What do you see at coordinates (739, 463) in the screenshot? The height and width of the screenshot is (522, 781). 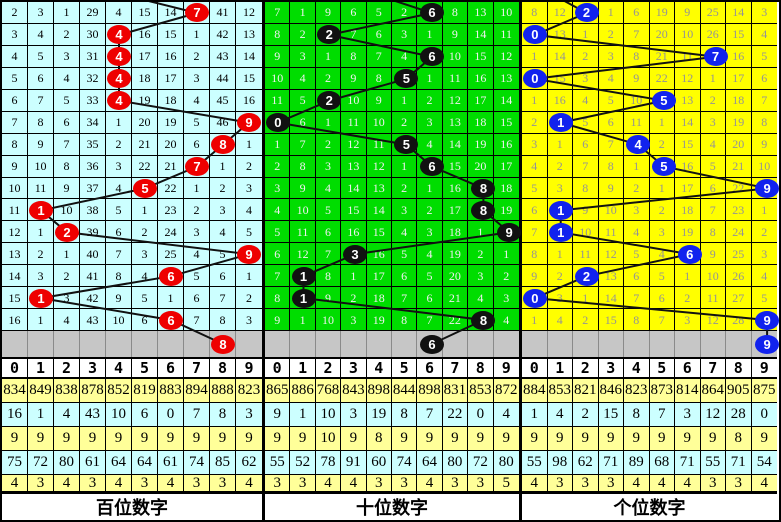 I see `stat-cell: 71` at bounding box center [739, 463].